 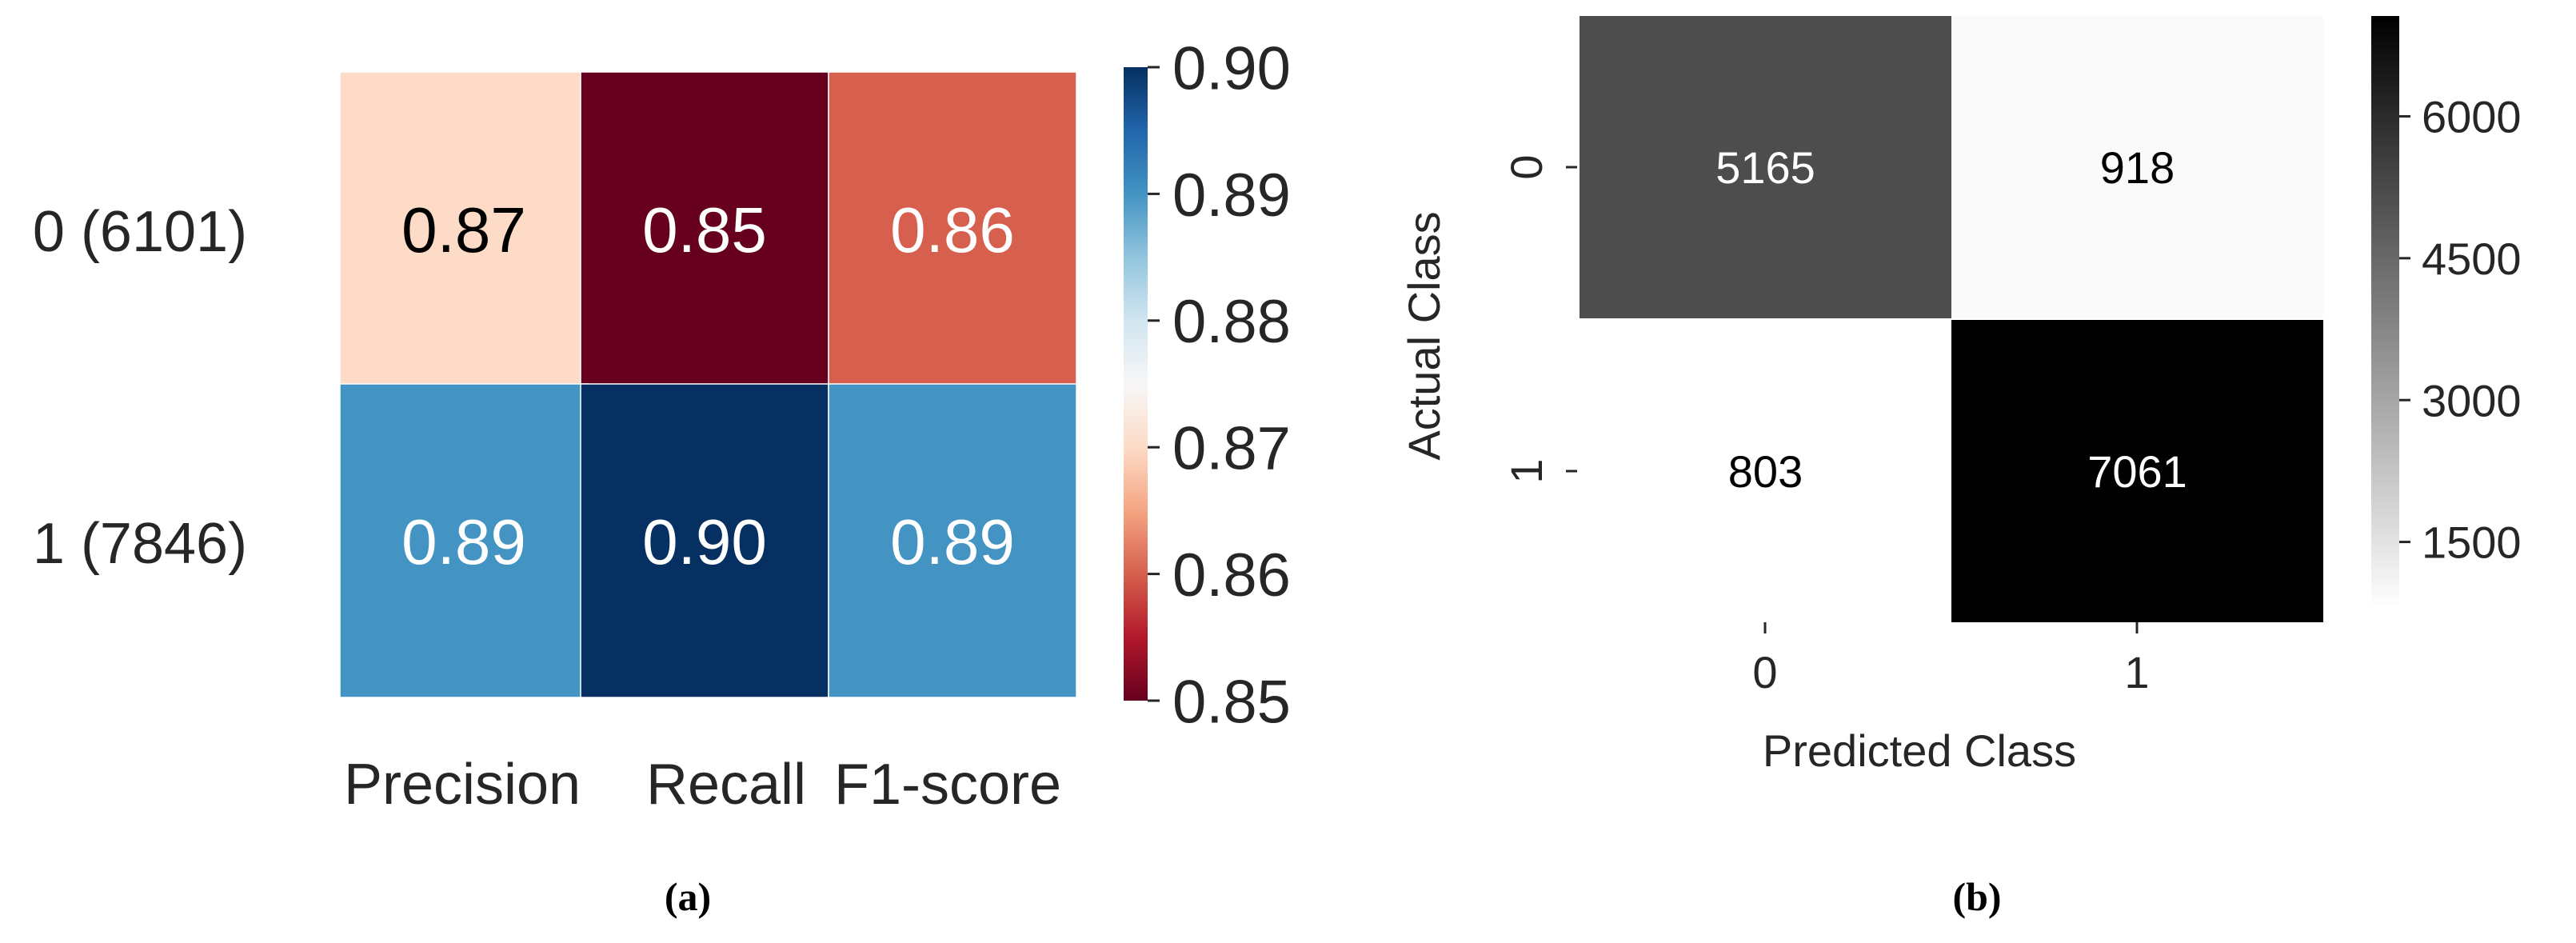 I want to click on b-colorbar-tick-label: 1500, so click(x=2472, y=542).